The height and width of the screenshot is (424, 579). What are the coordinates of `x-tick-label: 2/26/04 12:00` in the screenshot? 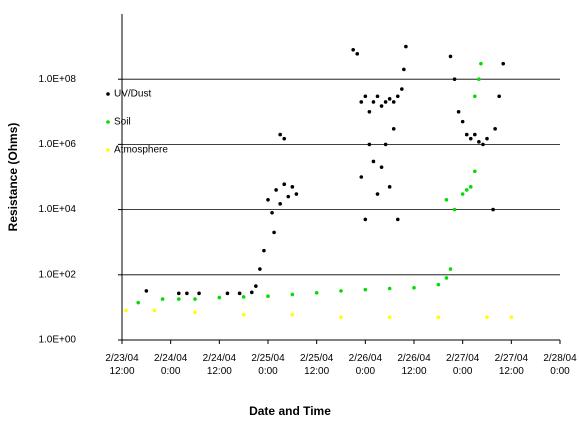 It's located at (414, 365).